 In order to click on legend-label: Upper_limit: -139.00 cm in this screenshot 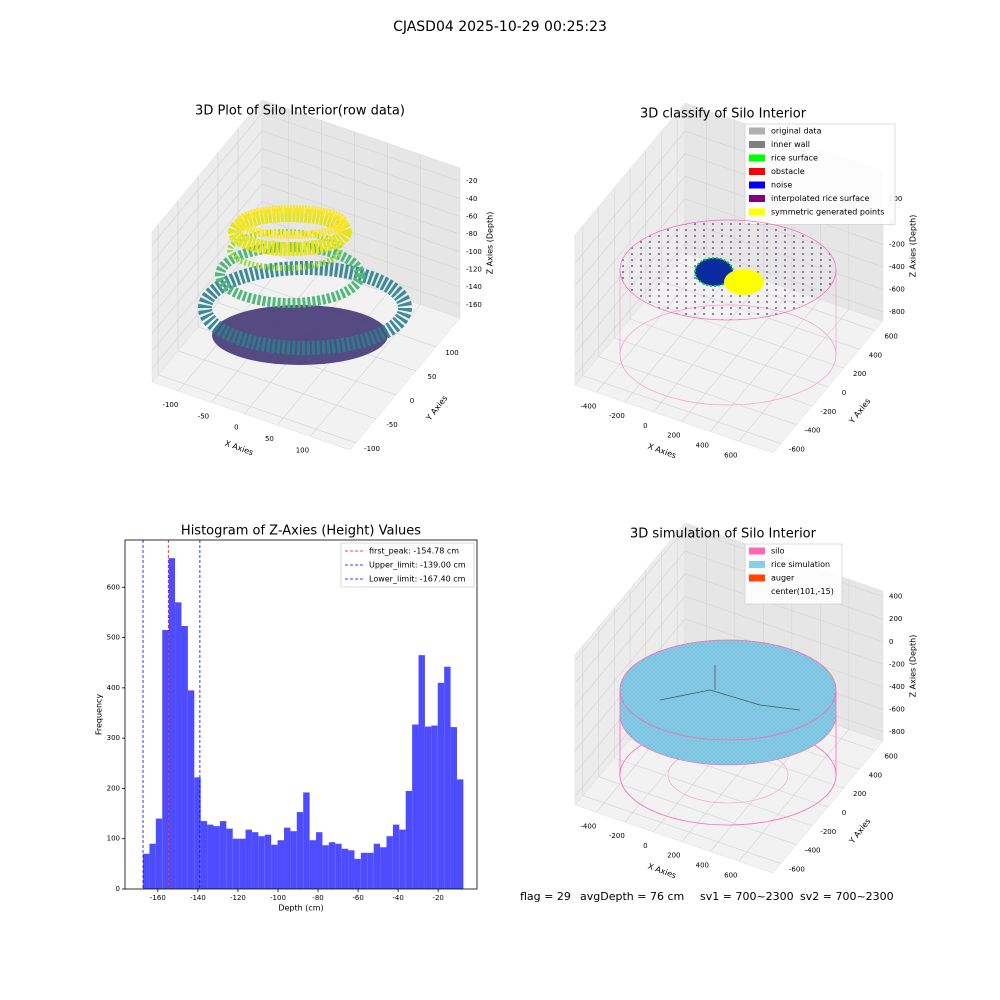, I will do `click(417, 565)`.